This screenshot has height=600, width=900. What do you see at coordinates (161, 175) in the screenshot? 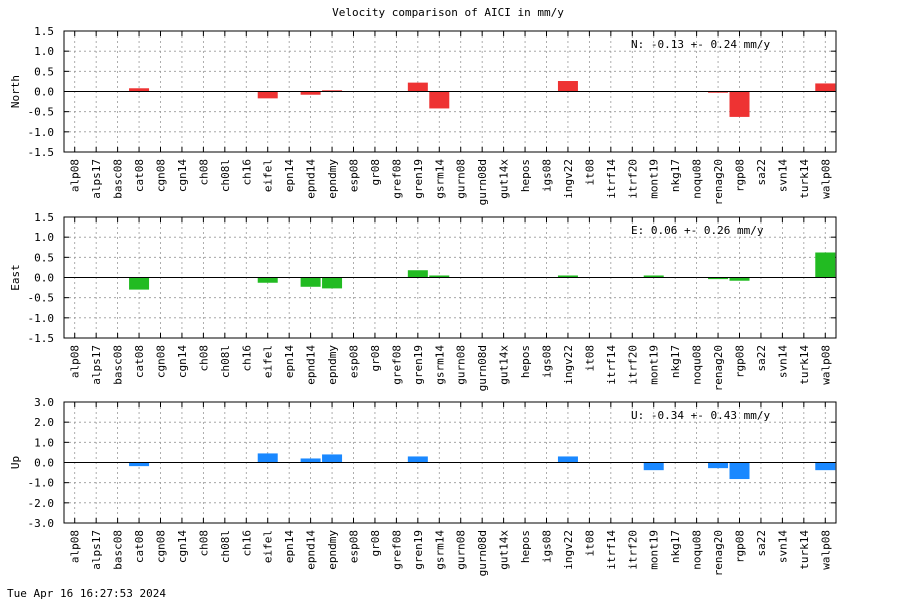
I see `x-tick-label: cgn08` at bounding box center [161, 175].